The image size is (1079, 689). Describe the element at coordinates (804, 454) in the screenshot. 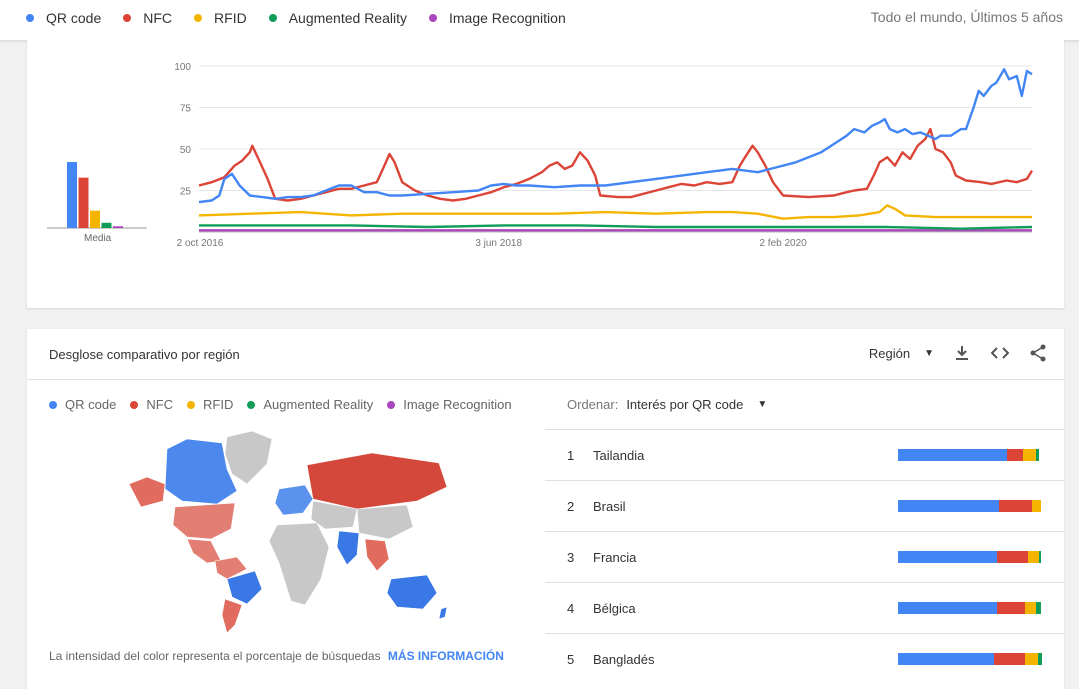

I see `region-row: 1 Tailandia` at that location.